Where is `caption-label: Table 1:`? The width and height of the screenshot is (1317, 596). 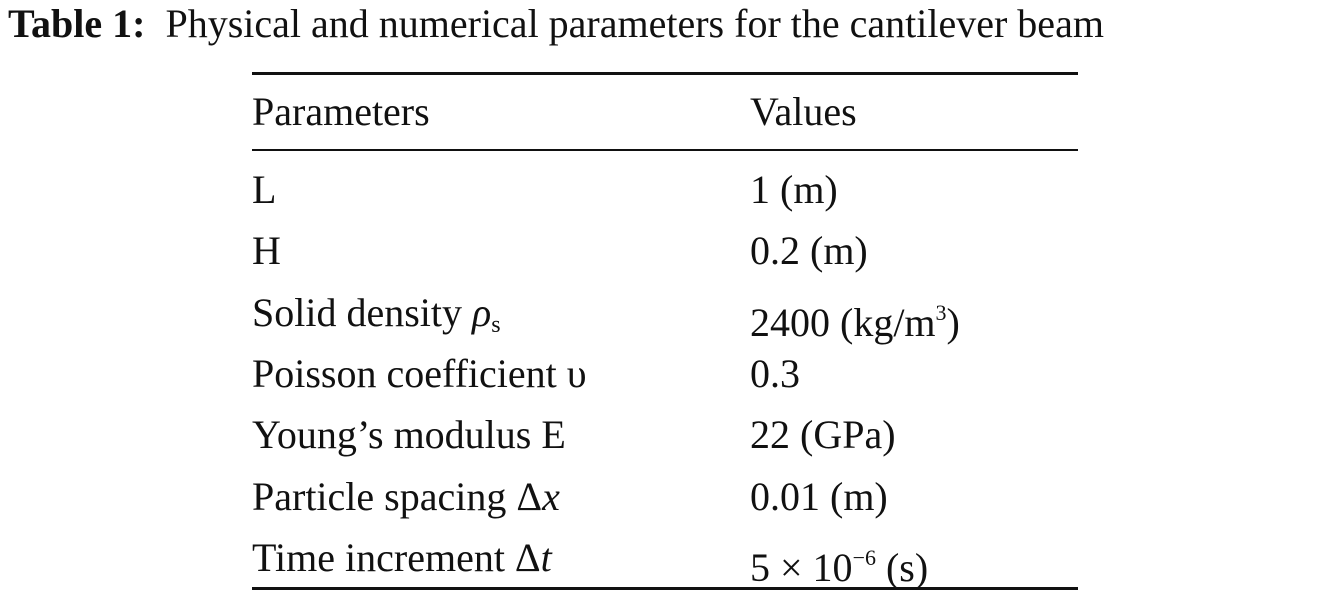
caption-label: Table 1: is located at coordinates (77, 23).